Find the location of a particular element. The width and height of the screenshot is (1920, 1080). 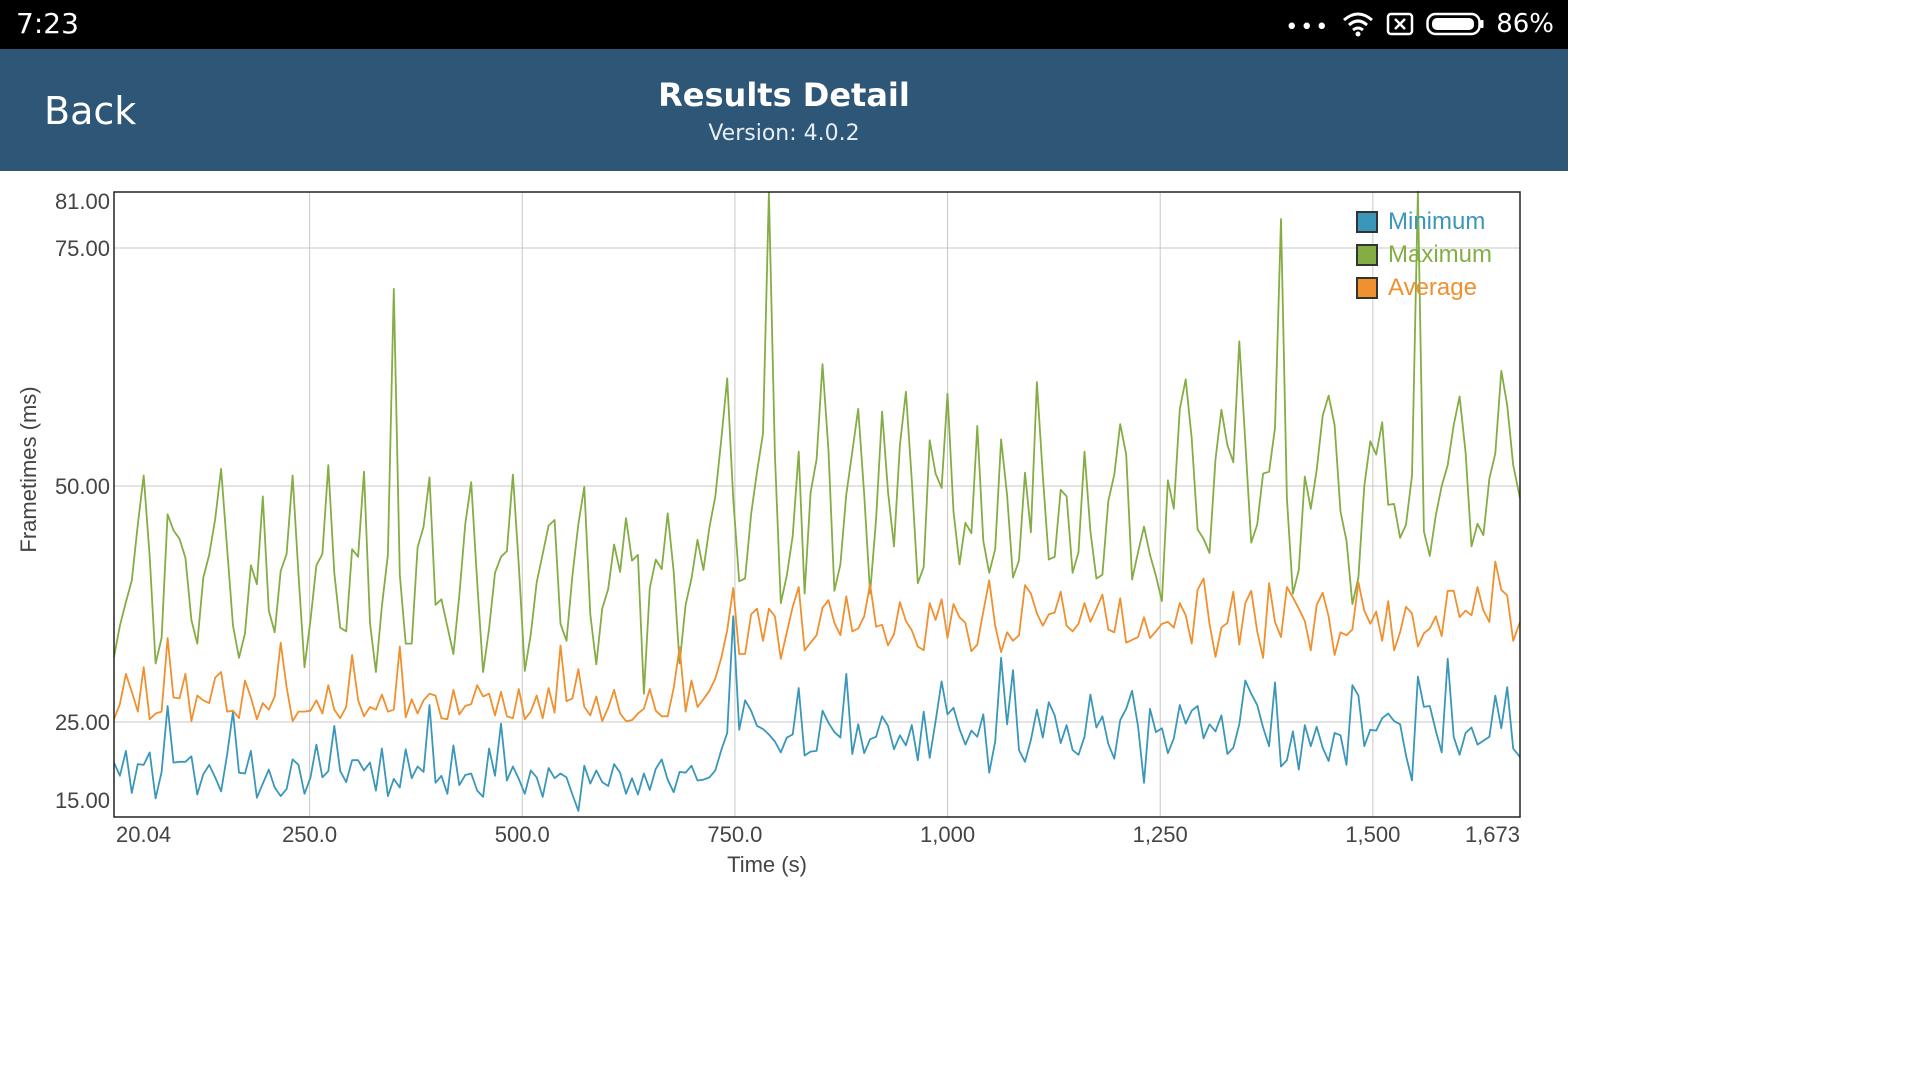

chart-legend: Minimum Maximum Average is located at coordinates (1424, 254).